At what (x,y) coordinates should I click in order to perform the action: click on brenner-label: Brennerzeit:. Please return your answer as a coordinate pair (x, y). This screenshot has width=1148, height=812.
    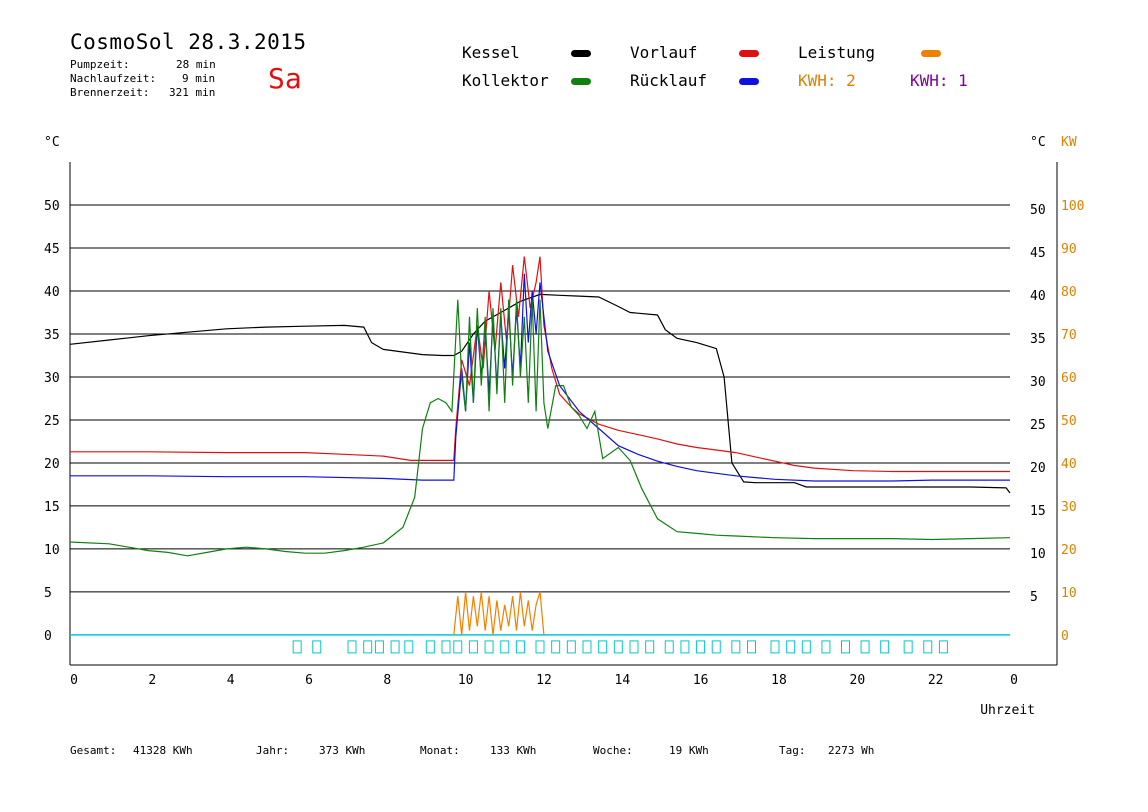
    Looking at the image, I should click on (110, 92).